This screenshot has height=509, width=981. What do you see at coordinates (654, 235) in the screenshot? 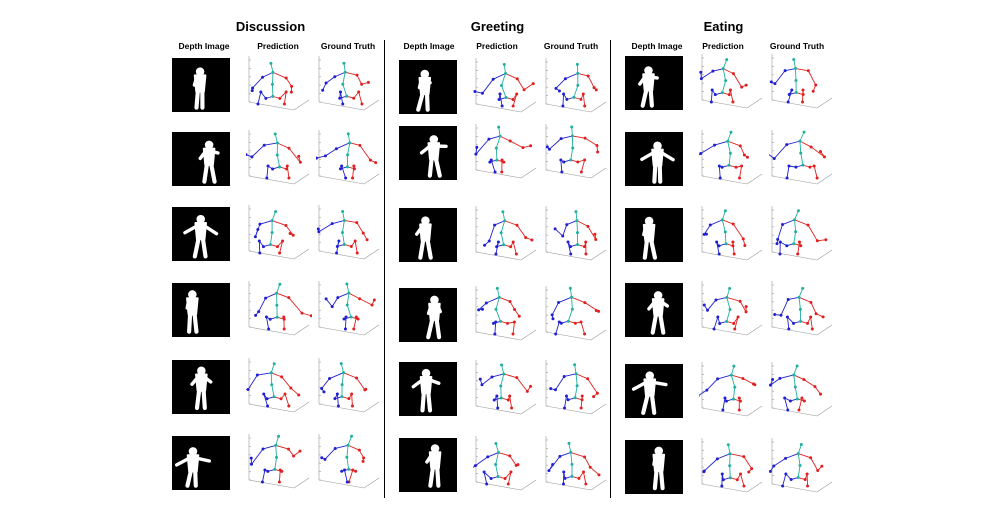
I see `depth-image` at bounding box center [654, 235].